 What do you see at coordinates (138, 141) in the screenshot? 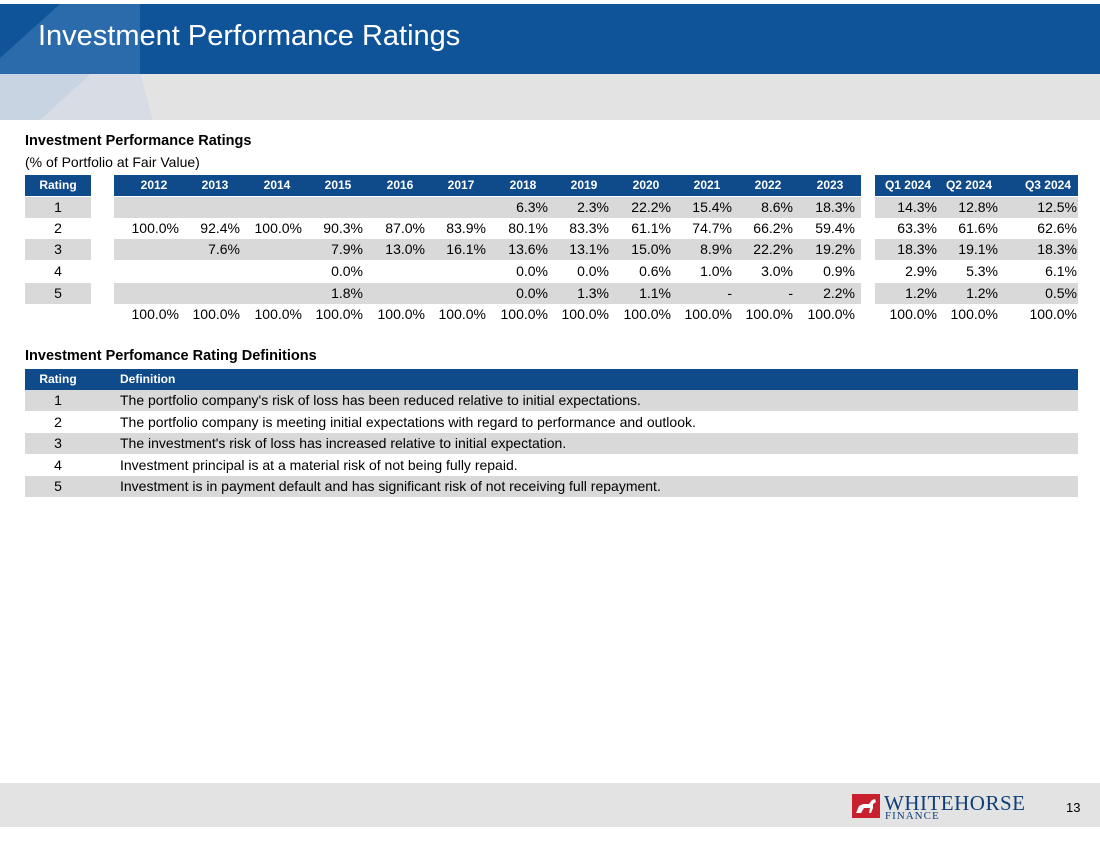
I see `ratings-section-title: Investment Performance Ratings` at bounding box center [138, 141].